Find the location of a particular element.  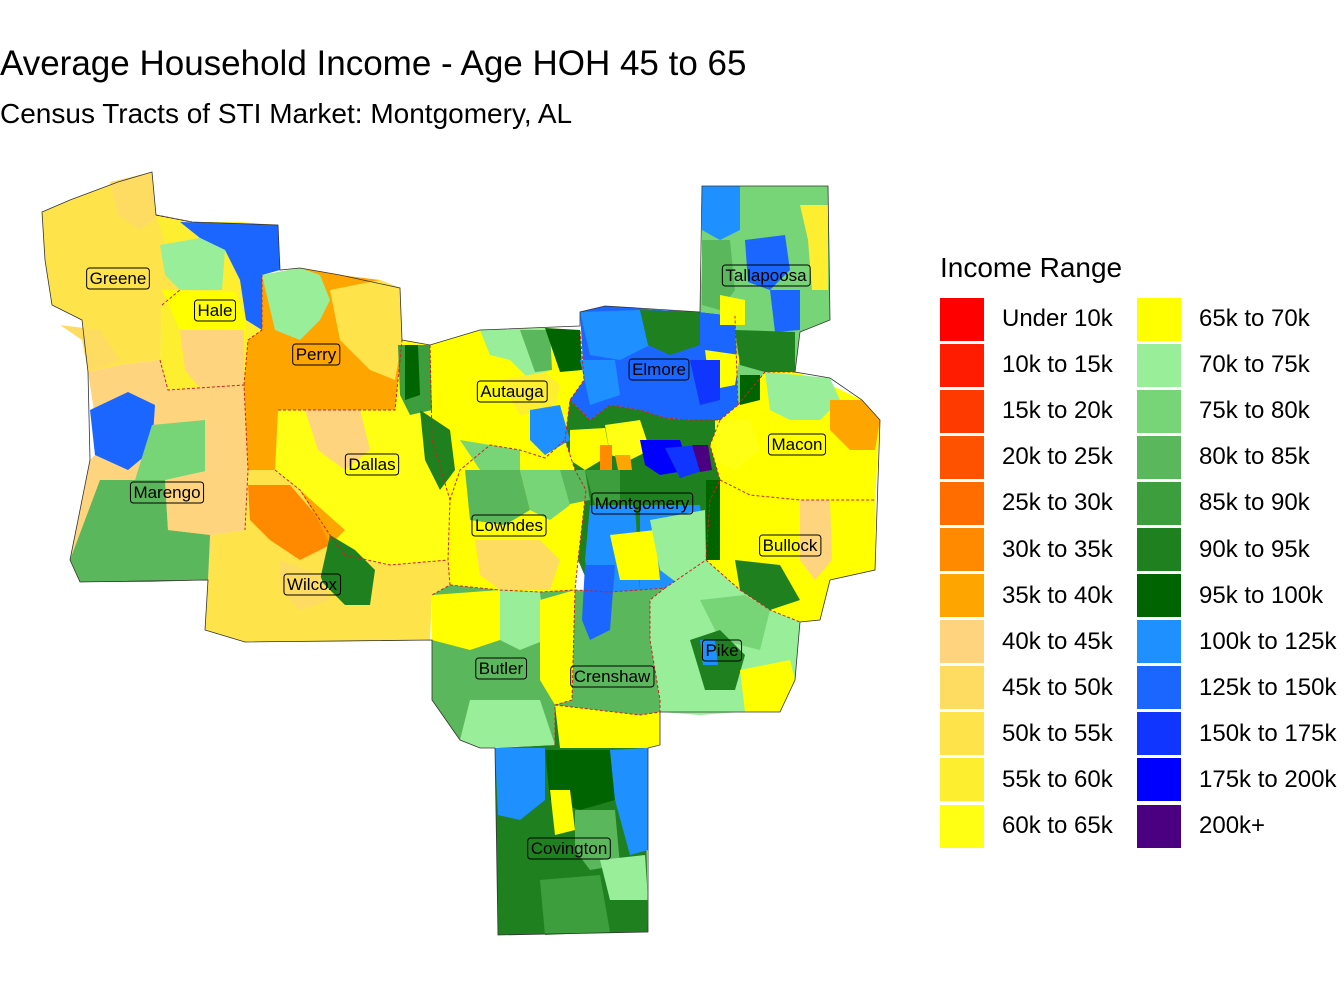

county-label-text: Montgomery is located at coordinates (642, 503).